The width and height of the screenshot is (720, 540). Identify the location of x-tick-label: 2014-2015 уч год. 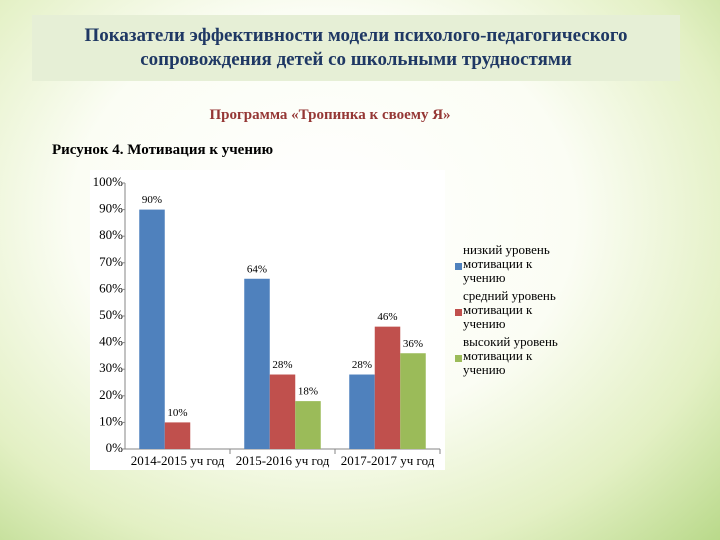
(178, 460).